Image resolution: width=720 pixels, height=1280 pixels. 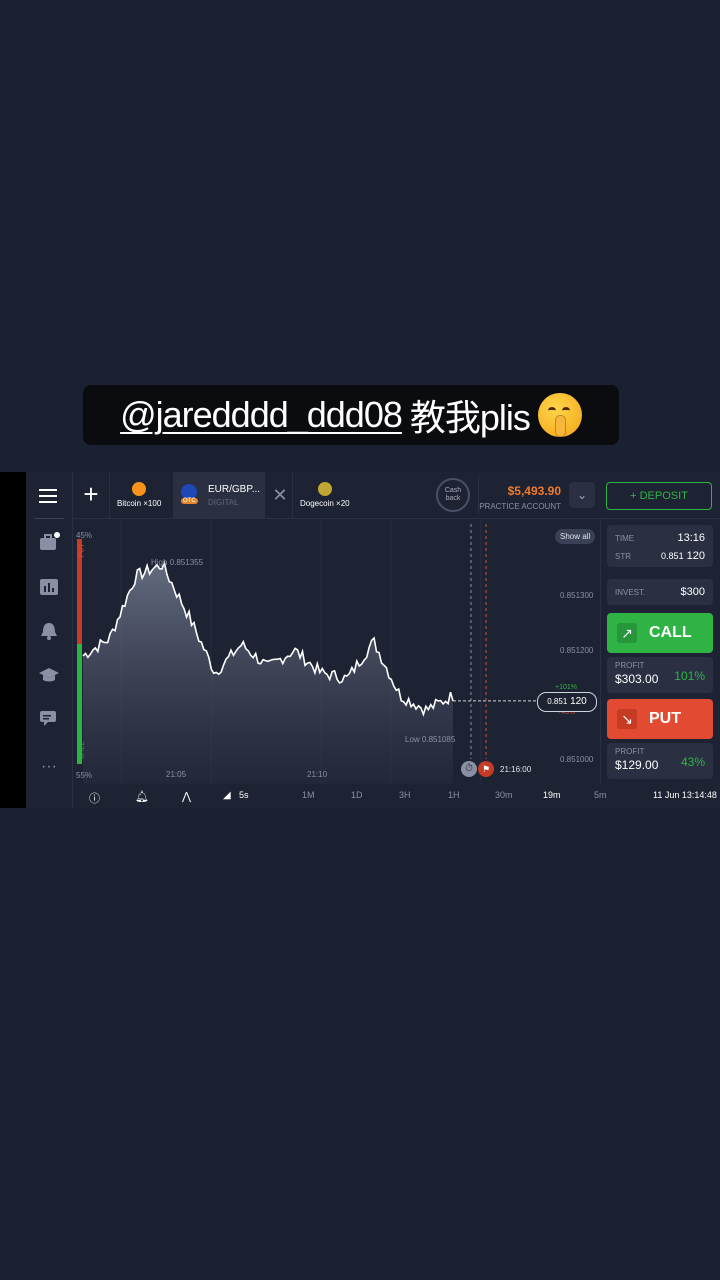 What do you see at coordinates (552, 795) in the screenshot?
I see `period-19m: 19m` at bounding box center [552, 795].